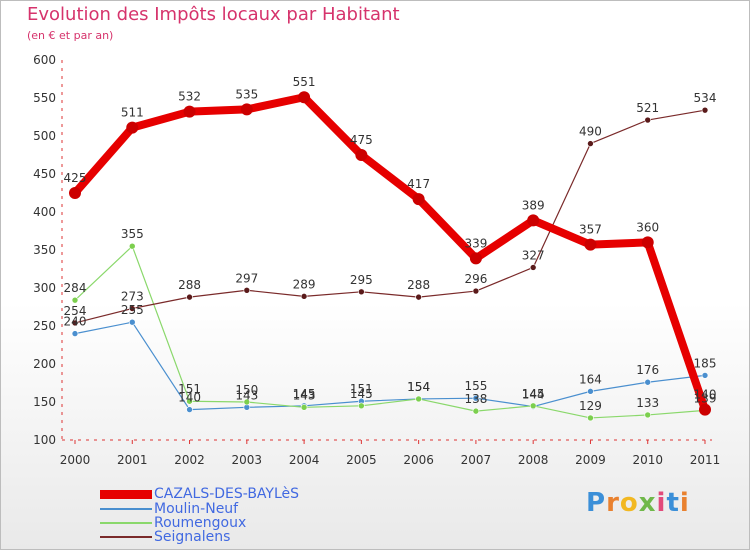 The width and height of the screenshot is (750, 550). I want to click on y-tick-label: 500, so click(44, 136).